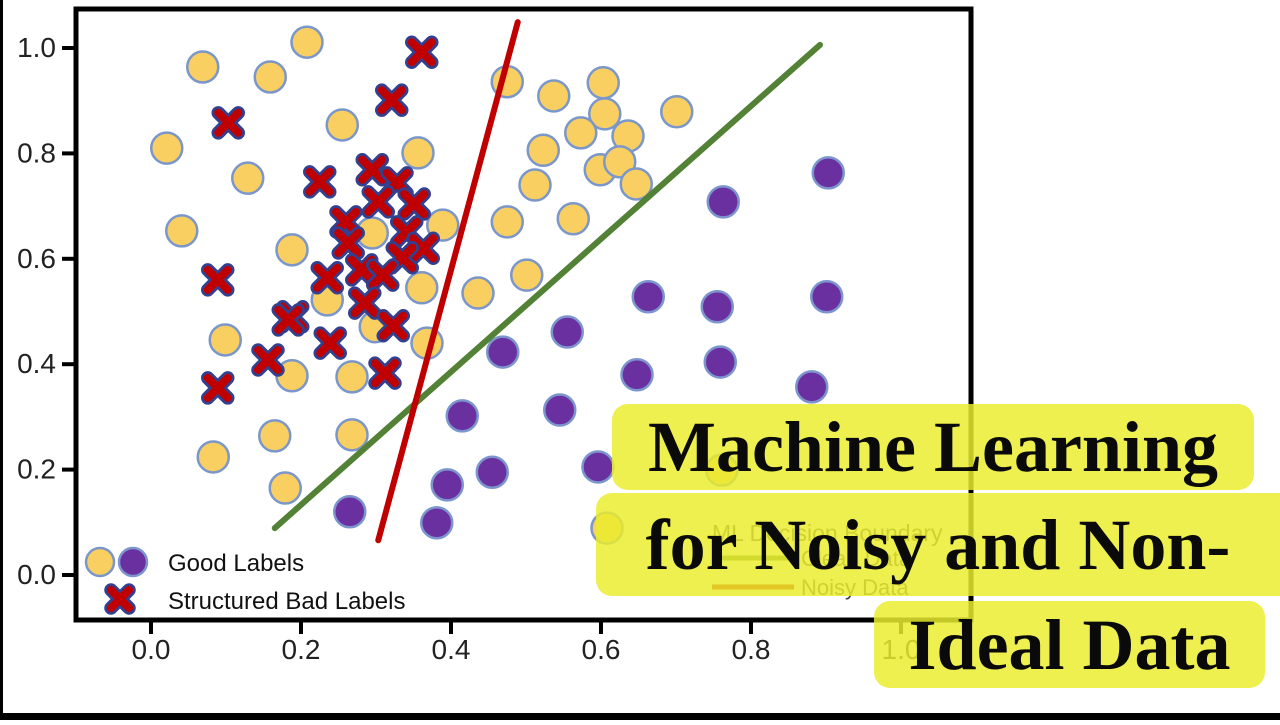  I want to click on y-axis-tick-label: 0.0, so click(36, 574).